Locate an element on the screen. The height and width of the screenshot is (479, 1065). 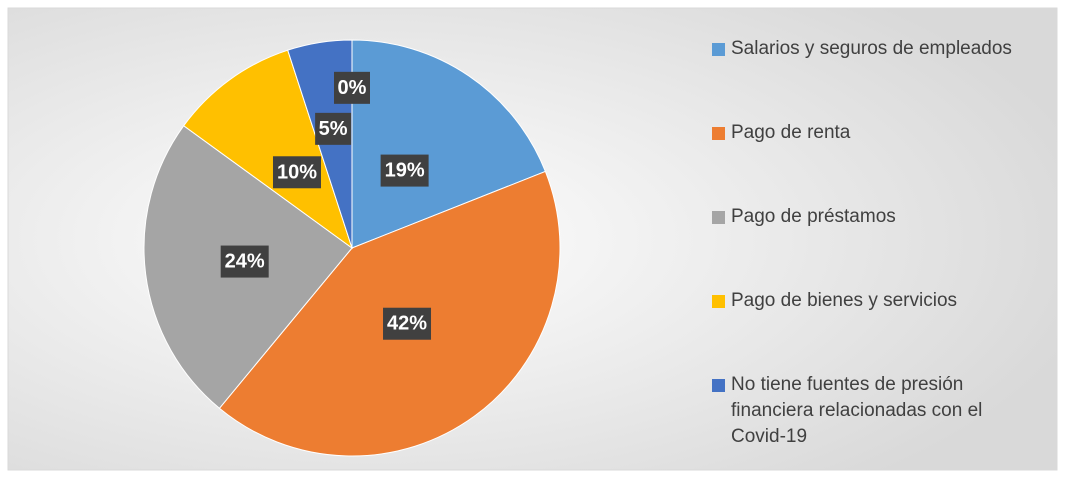
data-label: 5% is located at coordinates (333, 129).